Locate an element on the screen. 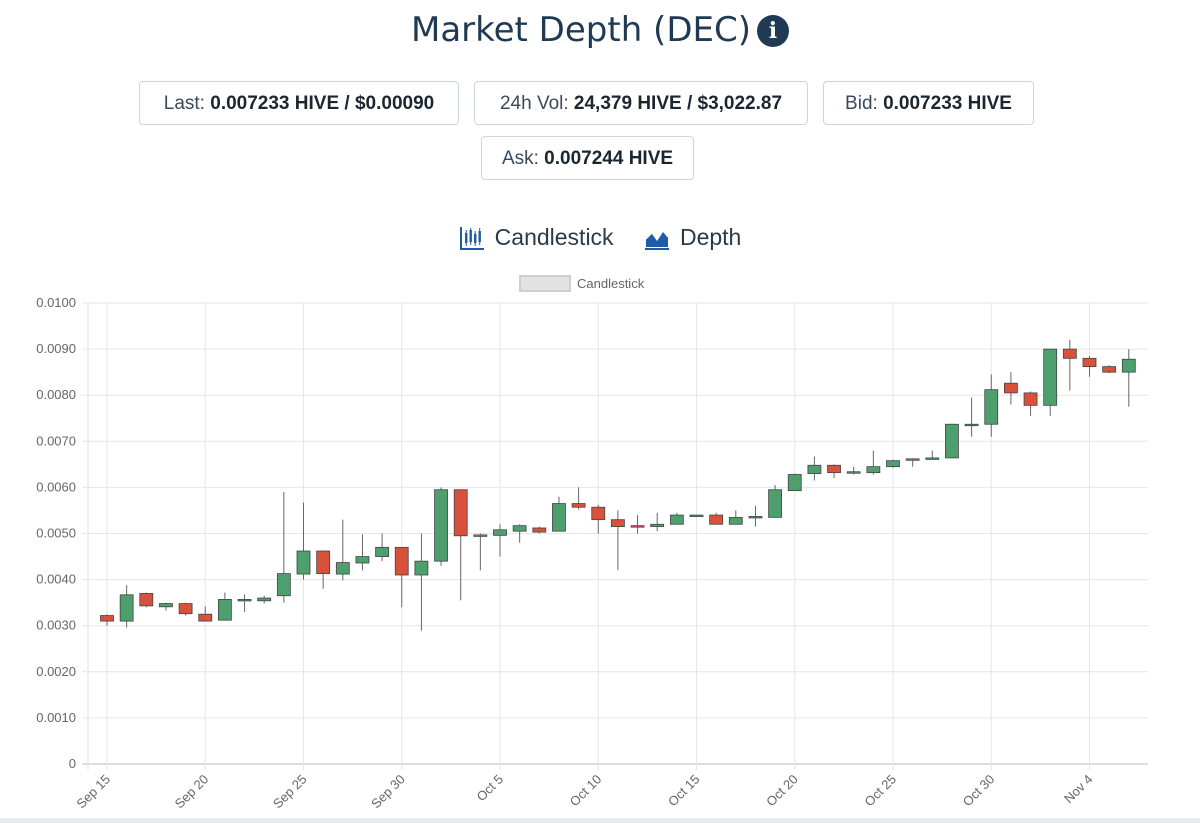 Image resolution: width=1200 pixels, height=823 pixels. ask-label: Ask: is located at coordinates (520, 158).